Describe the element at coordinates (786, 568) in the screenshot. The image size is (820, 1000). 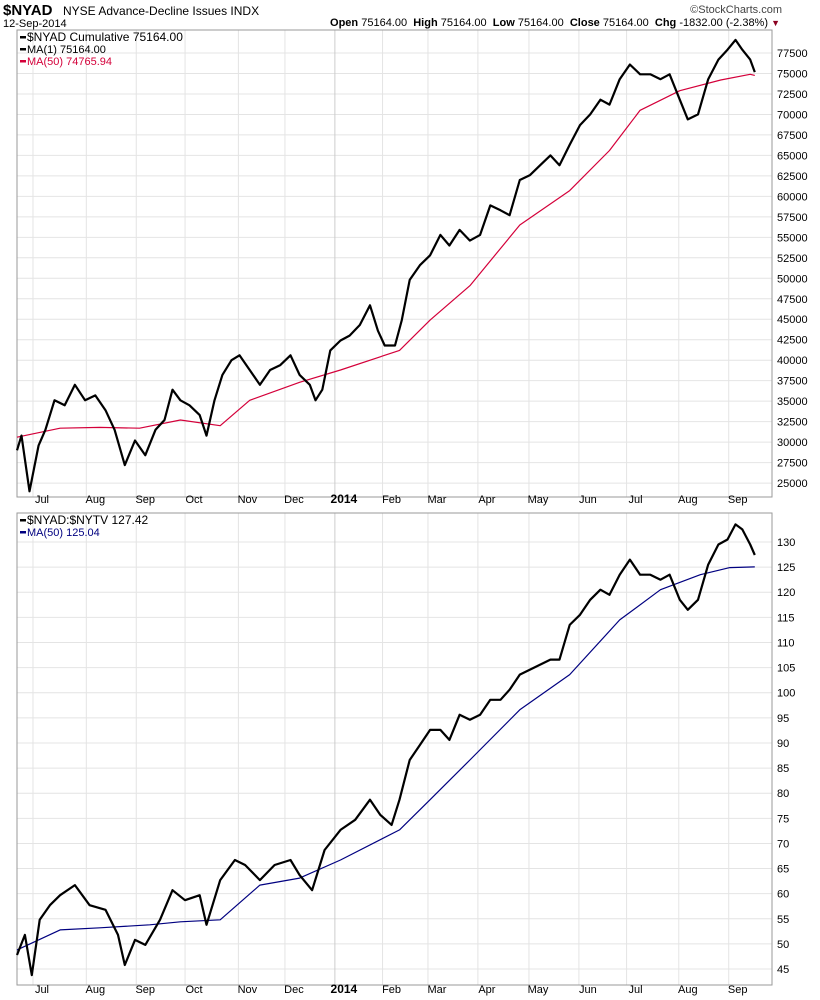
I see `y-tick-label: 125` at that location.